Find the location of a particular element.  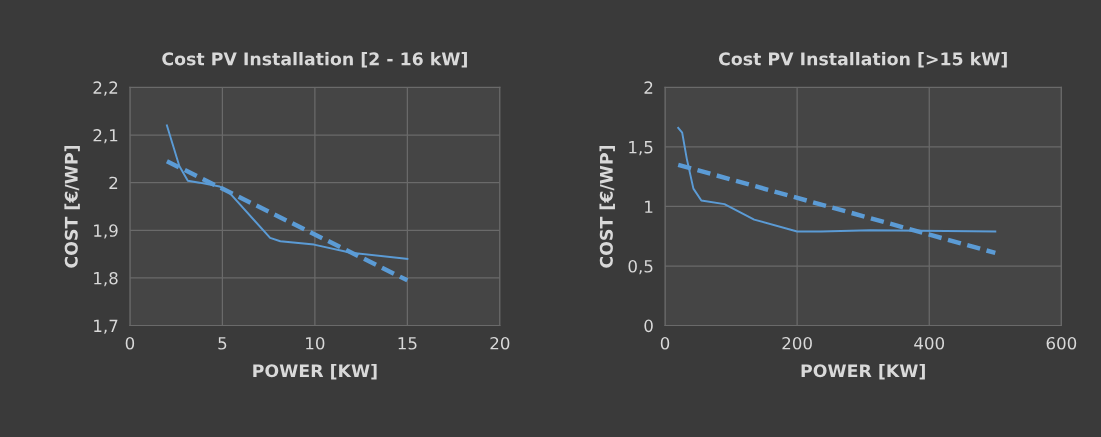

x-tick-label: 10 is located at coordinates (315, 343).